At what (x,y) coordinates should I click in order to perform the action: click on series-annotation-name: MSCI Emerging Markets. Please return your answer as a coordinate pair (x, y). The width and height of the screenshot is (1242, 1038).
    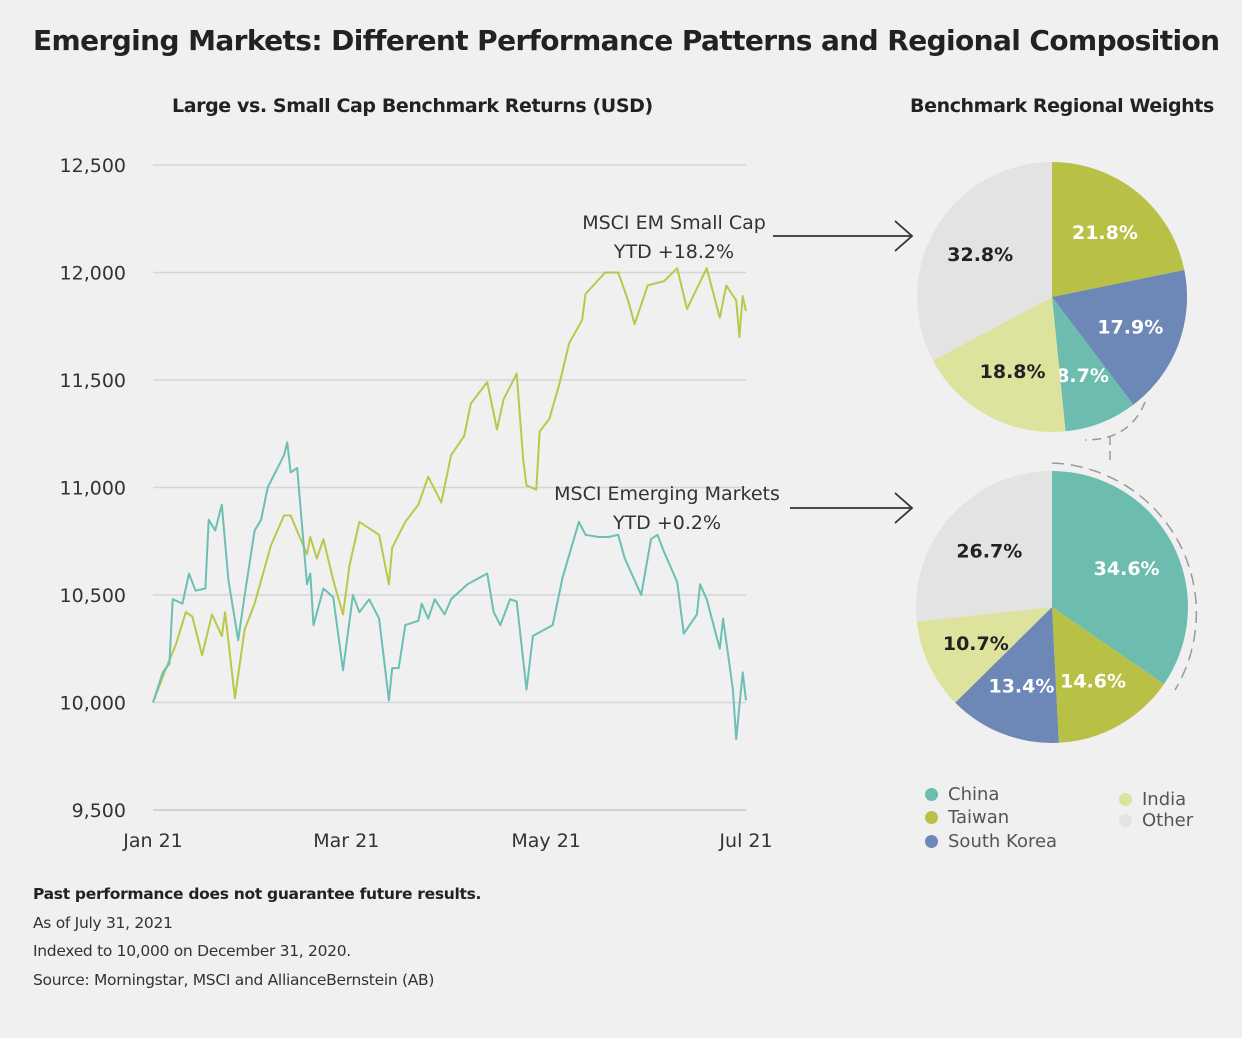
    Looking at the image, I should click on (667, 494).